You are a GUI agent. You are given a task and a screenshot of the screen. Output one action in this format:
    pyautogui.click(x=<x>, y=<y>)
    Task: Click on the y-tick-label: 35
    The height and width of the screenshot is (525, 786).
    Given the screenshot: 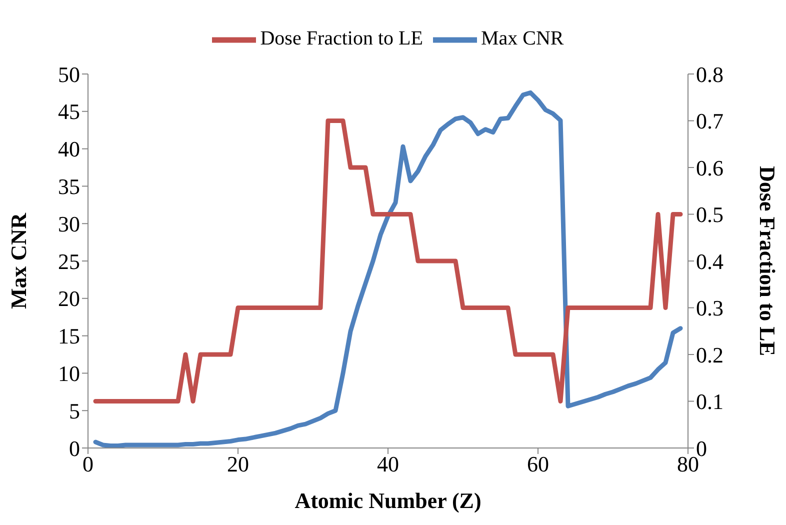 What is the action you would take?
    pyautogui.click(x=69, y=187)
    